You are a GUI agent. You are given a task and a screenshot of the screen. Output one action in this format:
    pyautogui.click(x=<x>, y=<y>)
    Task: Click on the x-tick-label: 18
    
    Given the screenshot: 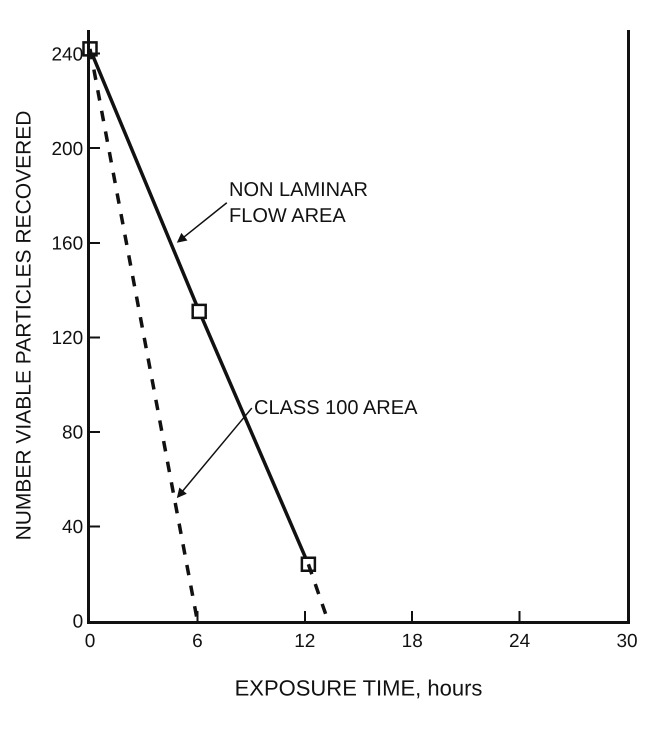 What is the action you would take?
    pyautogui.click(x=412, y=641)
    